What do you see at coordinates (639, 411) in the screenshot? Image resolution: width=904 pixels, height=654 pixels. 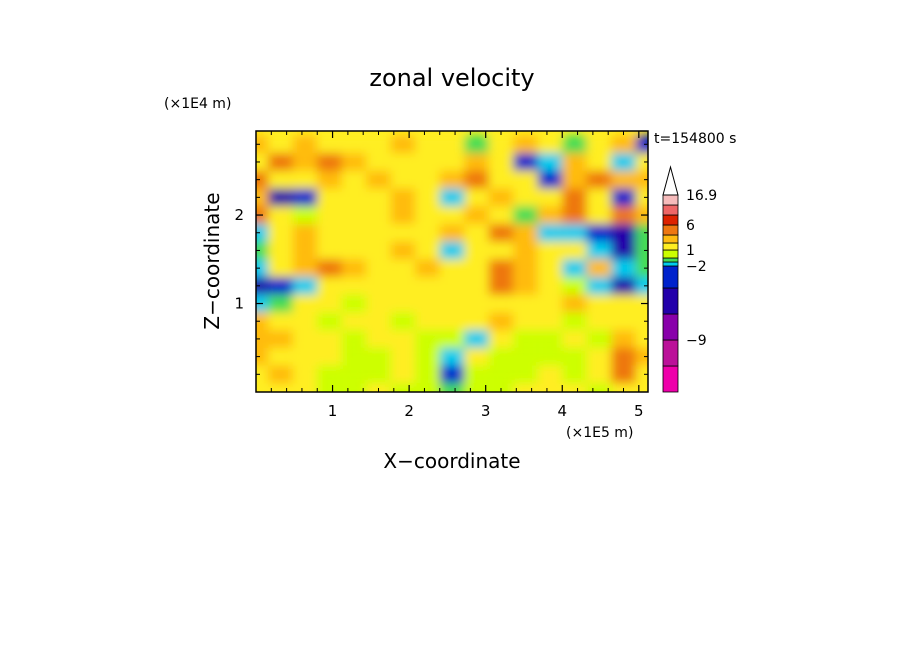 I see `x-tick-label: 5` at bounding box center [639, 411].